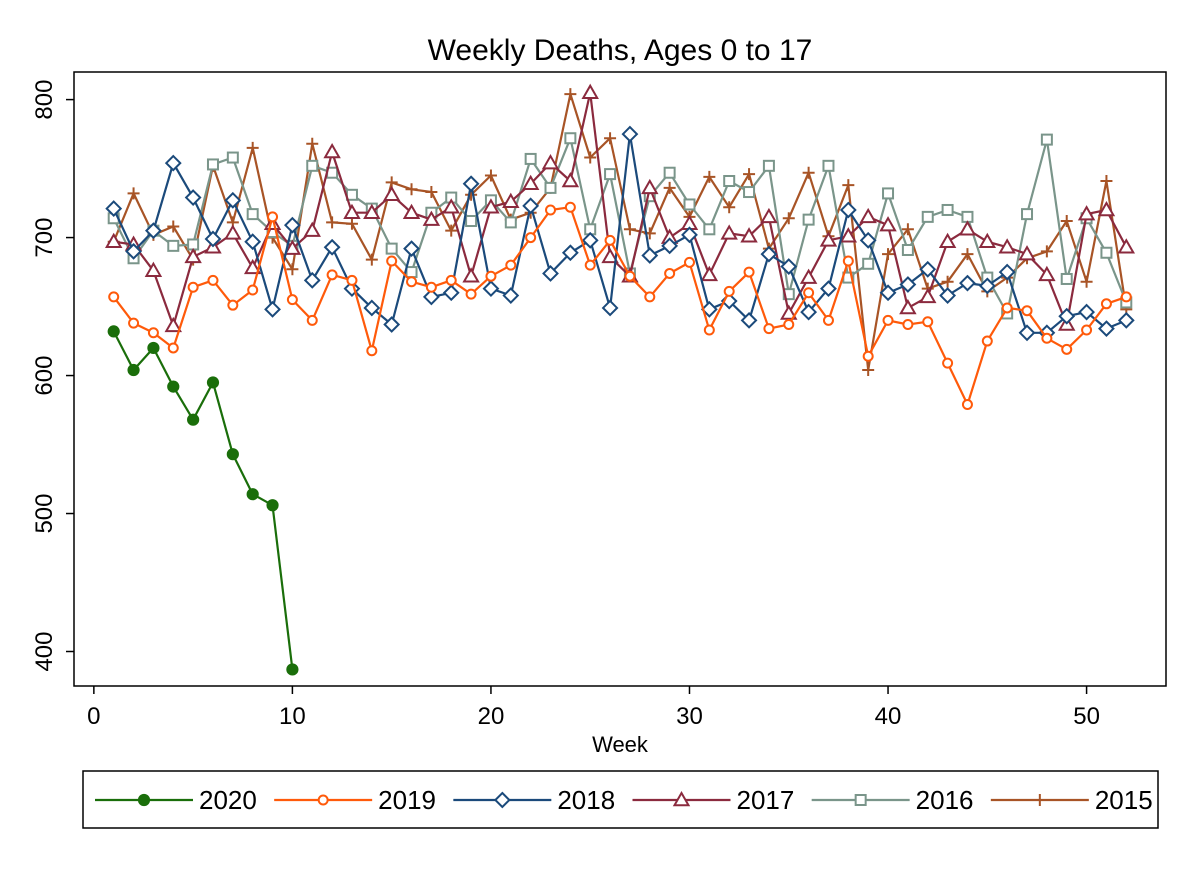 Image resolution: width=1199 pixels, height=872 pixels. What do you see at coordinates (355, 800) in the screenshot?
I see `legend-item-2019: 2019` at bounding box center [355, 800].